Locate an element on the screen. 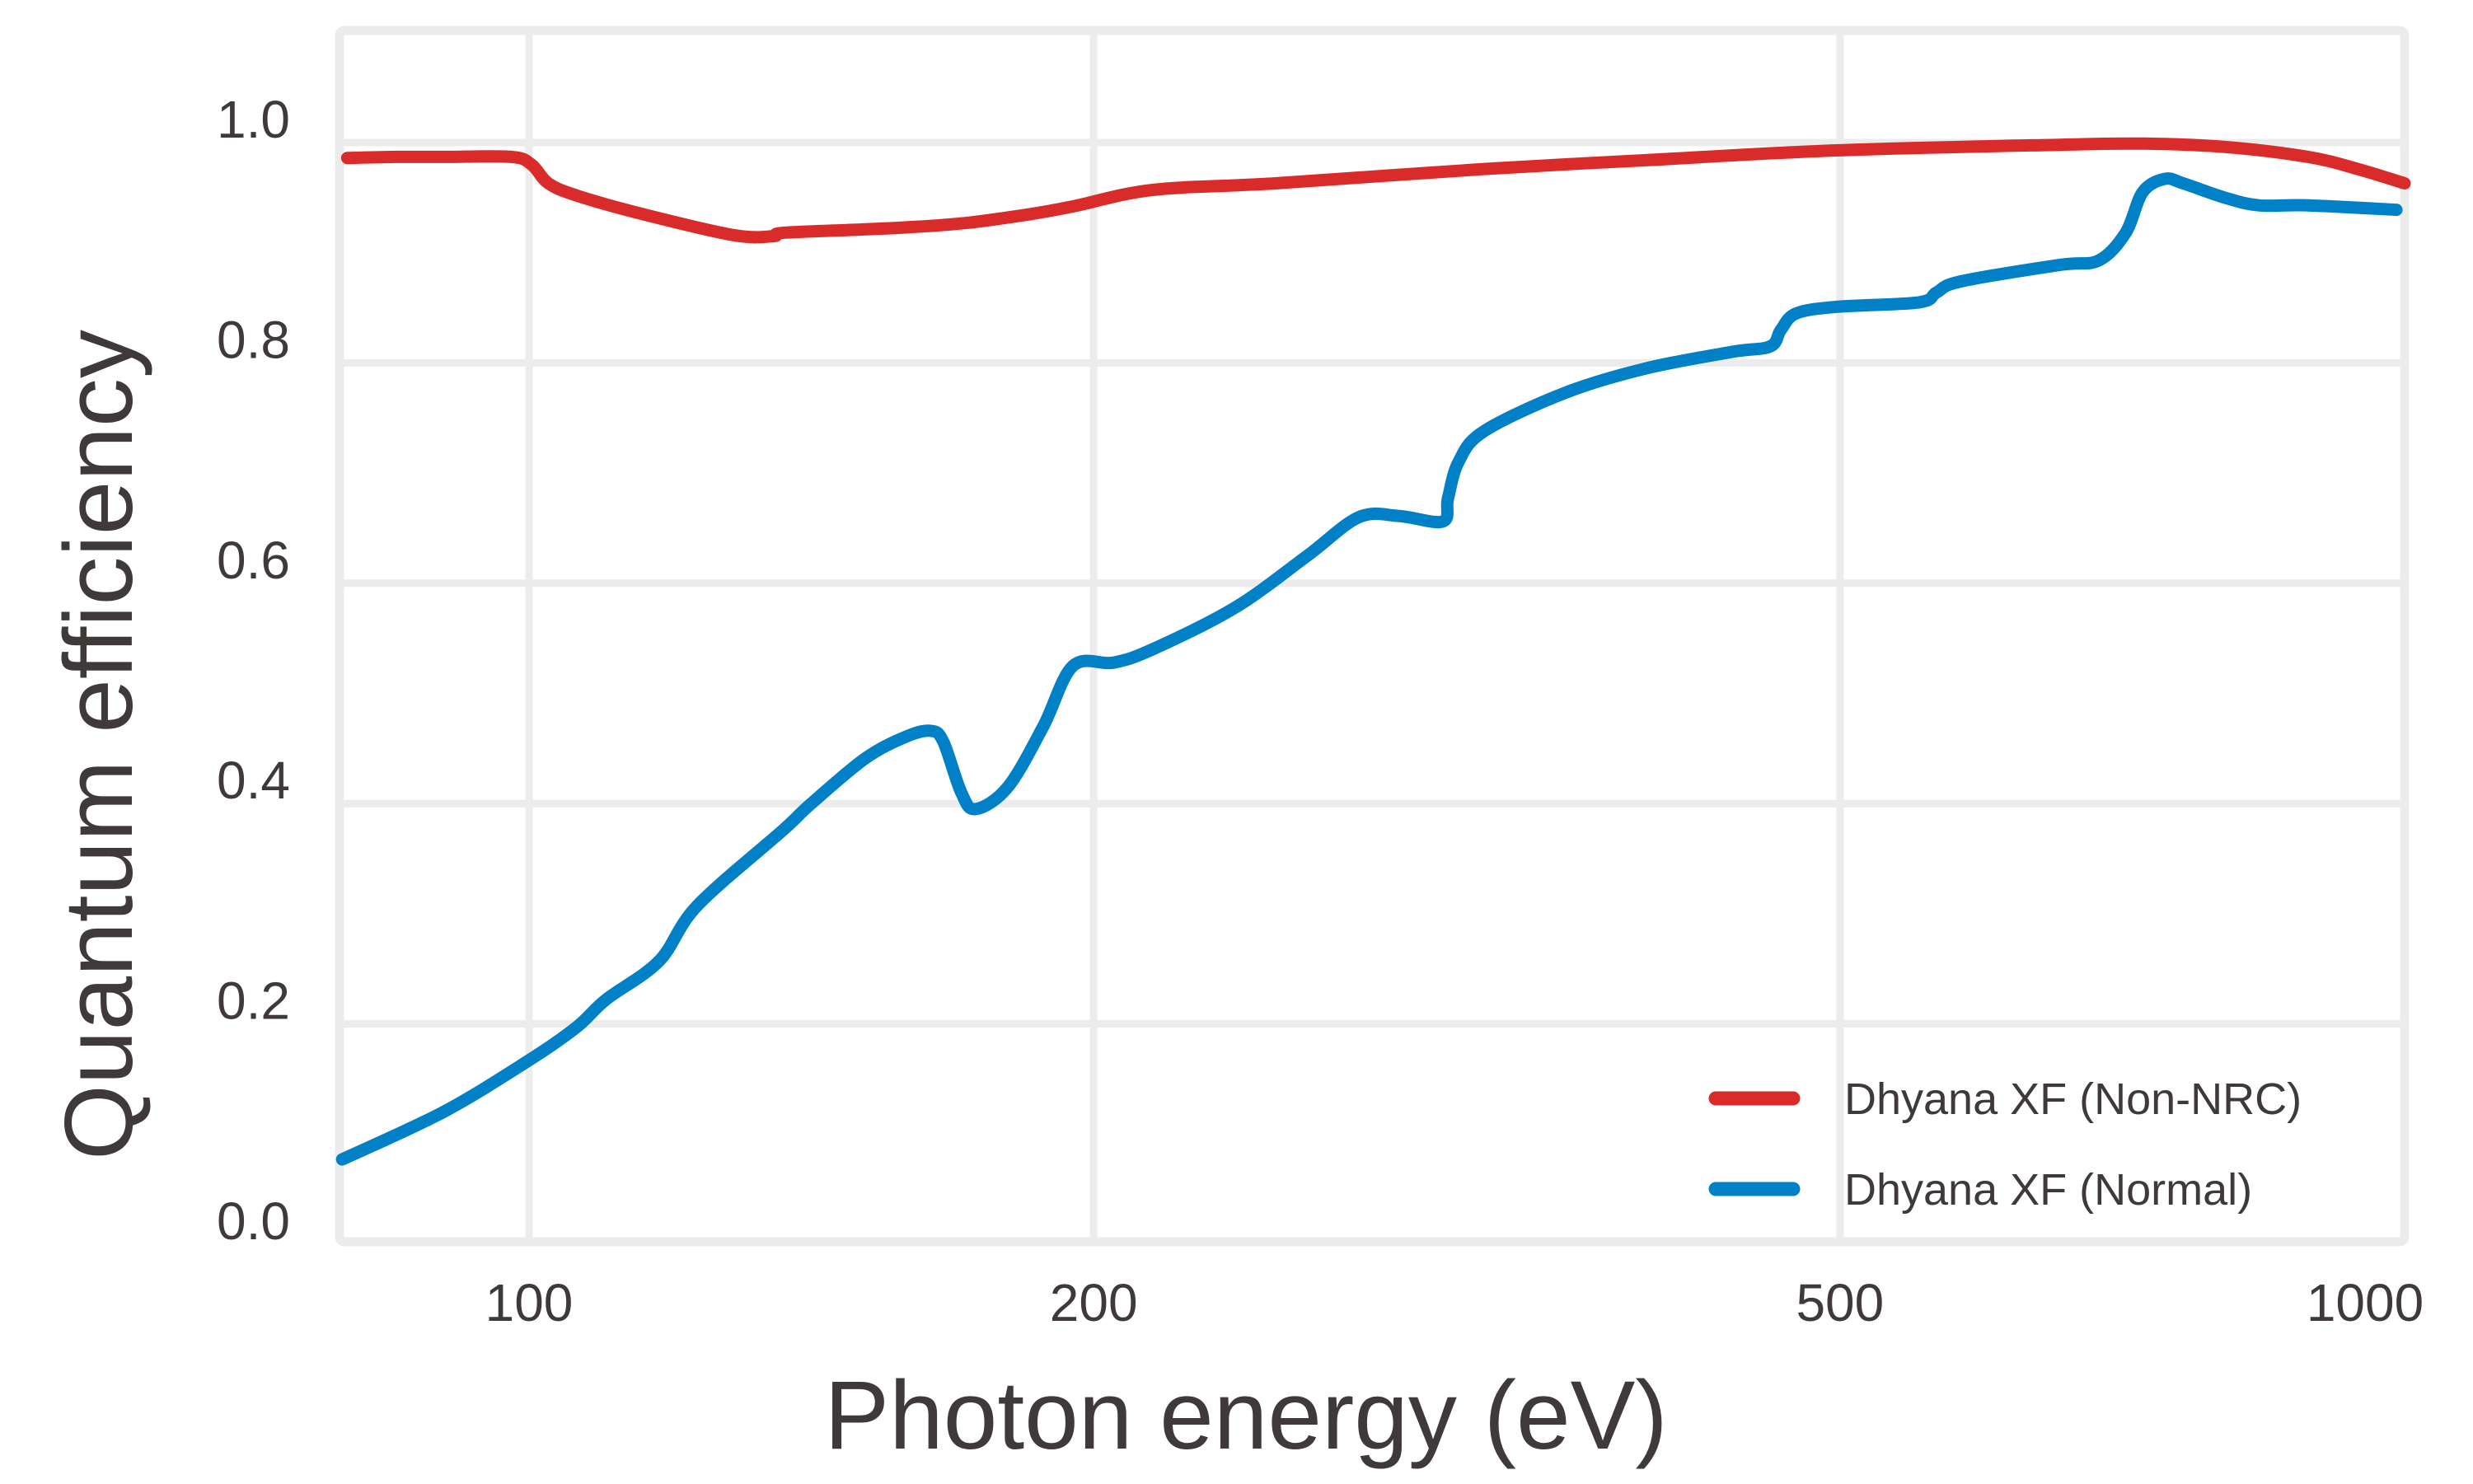 Image resolution: width=2473 pixels, height=1484 pixels. legend: Dhyana XF (Non-NRC) Dhyana XF (Normal) is located at coordinates (2005, 1145).